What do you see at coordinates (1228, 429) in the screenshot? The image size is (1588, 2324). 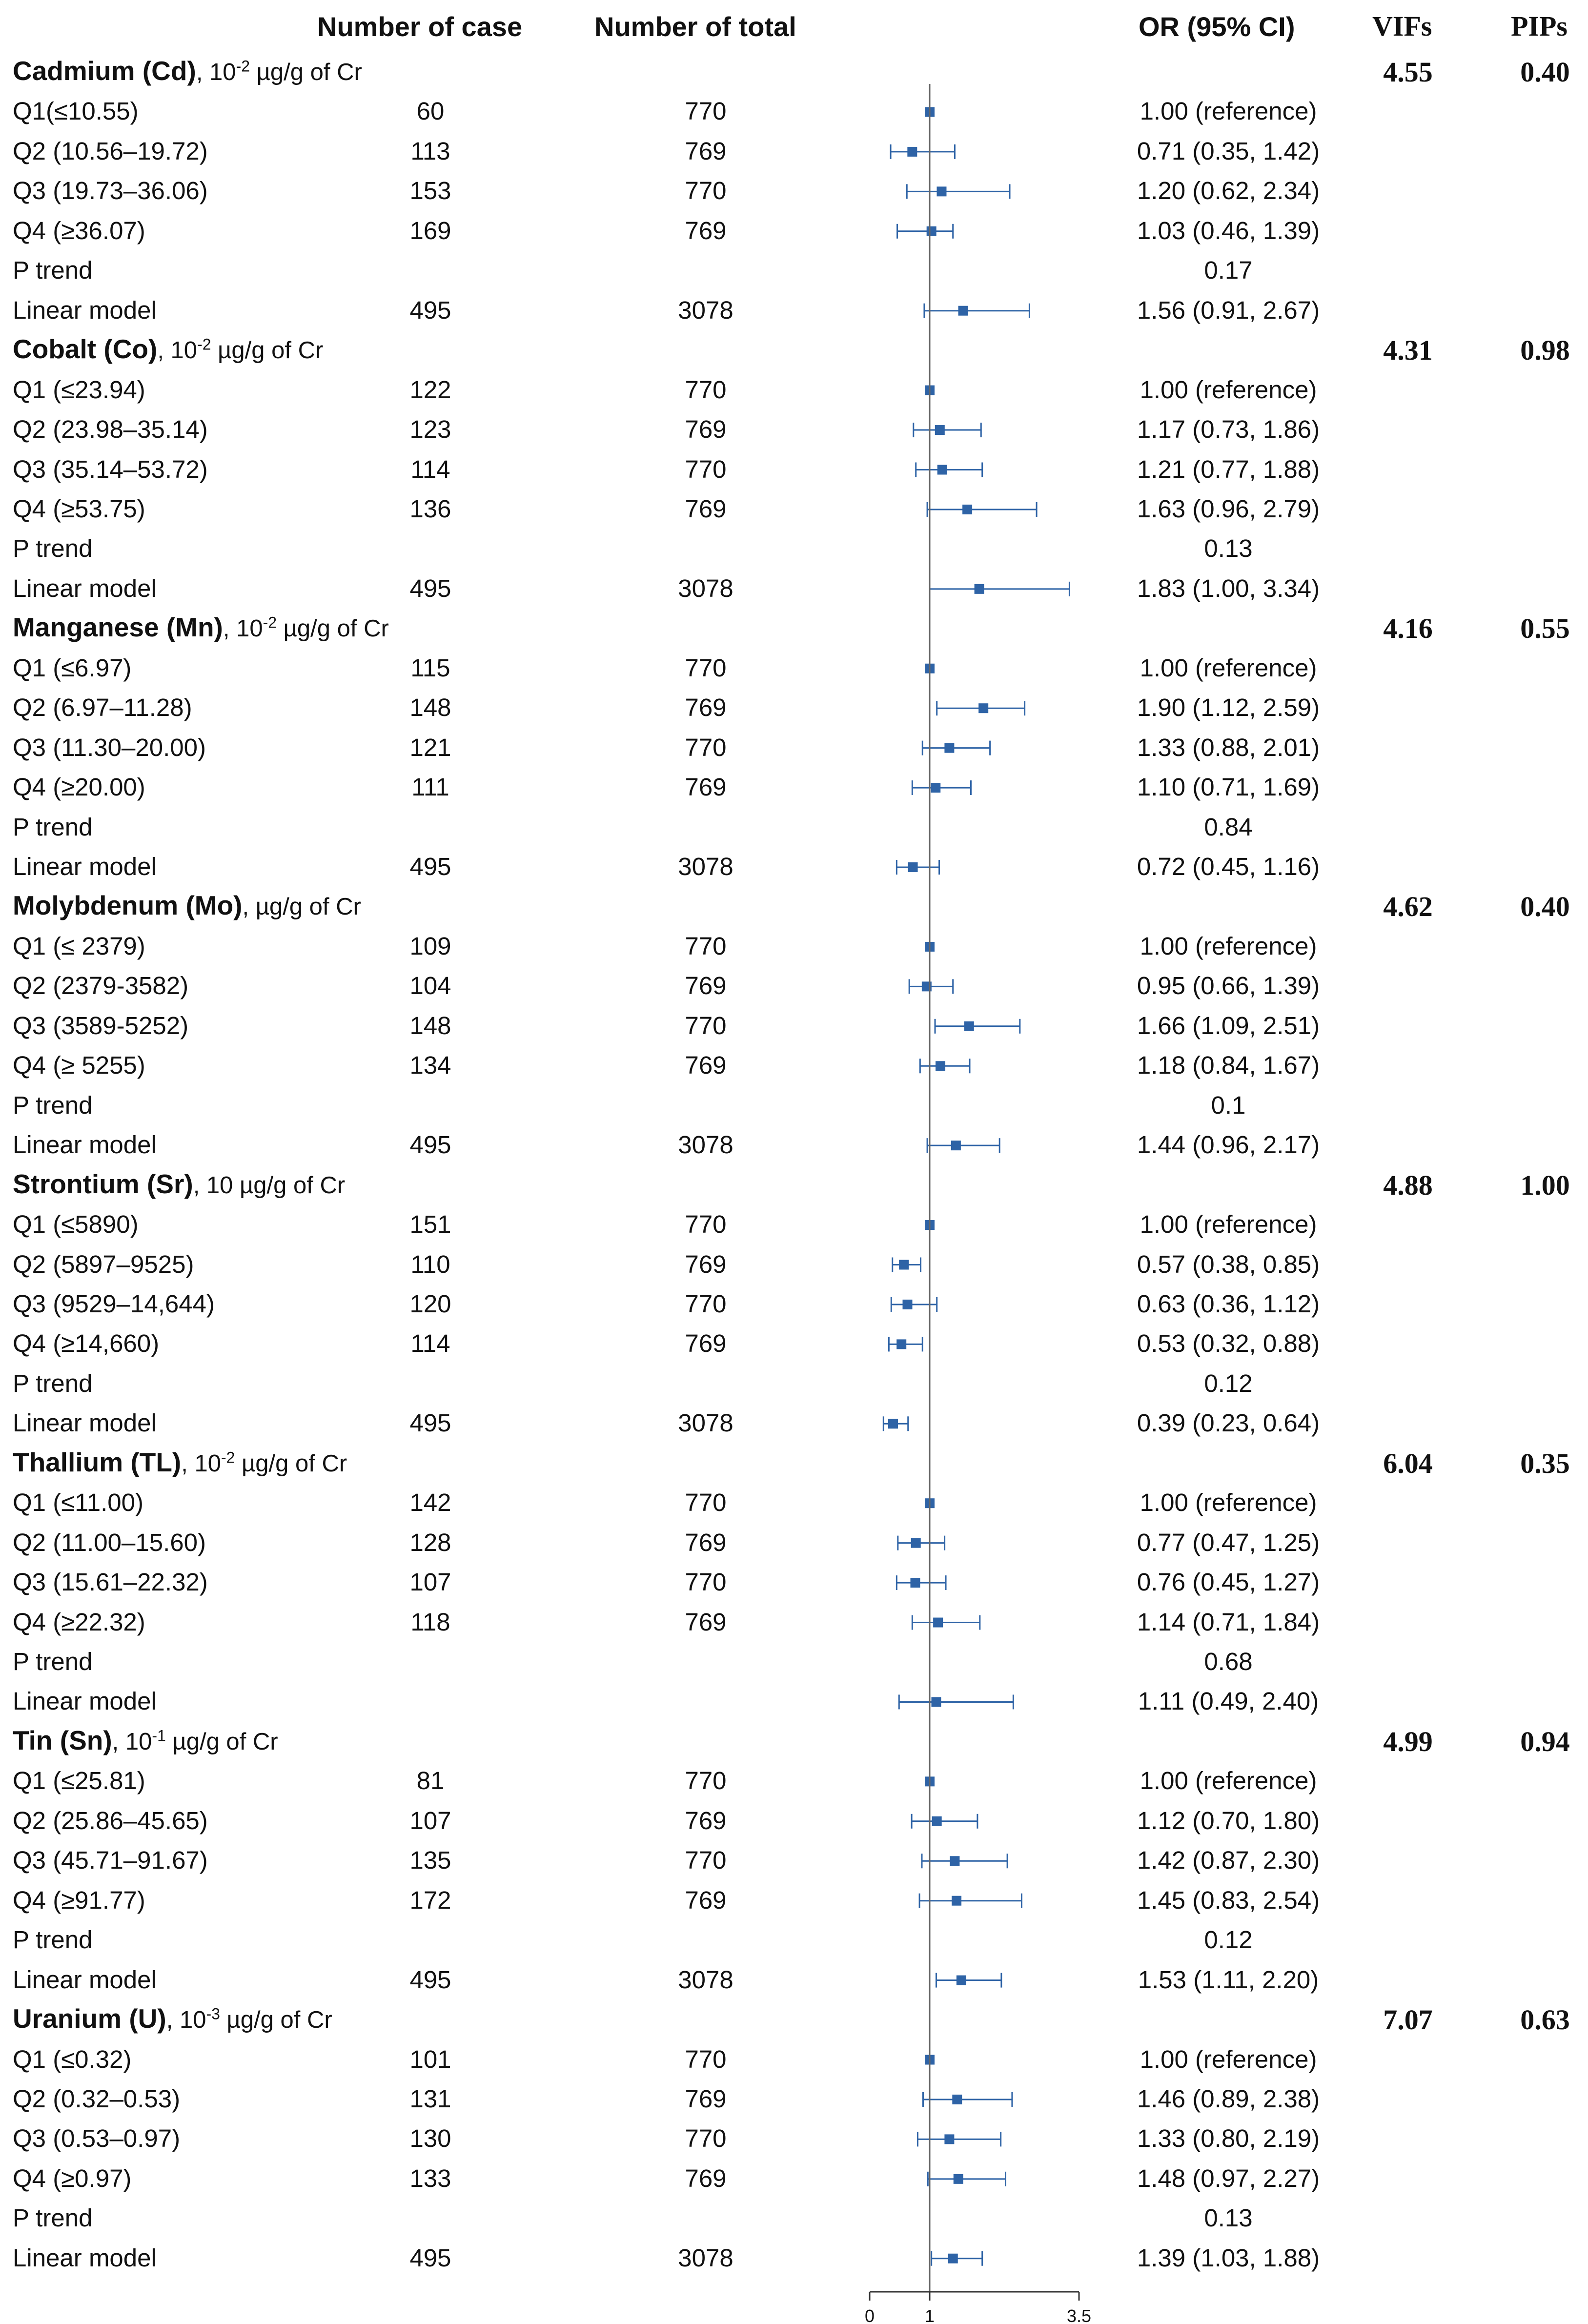 I see `or-ci-text: 1.17 (0.73, 1.86)` at bounding box center [1228, 429].